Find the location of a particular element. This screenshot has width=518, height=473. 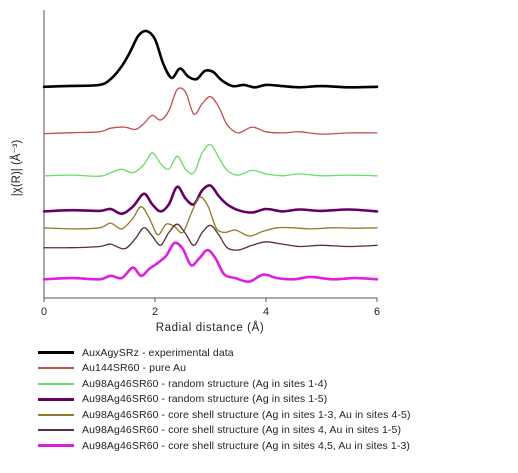

x-tick-label: 2 is located at coordinates (155, 312).